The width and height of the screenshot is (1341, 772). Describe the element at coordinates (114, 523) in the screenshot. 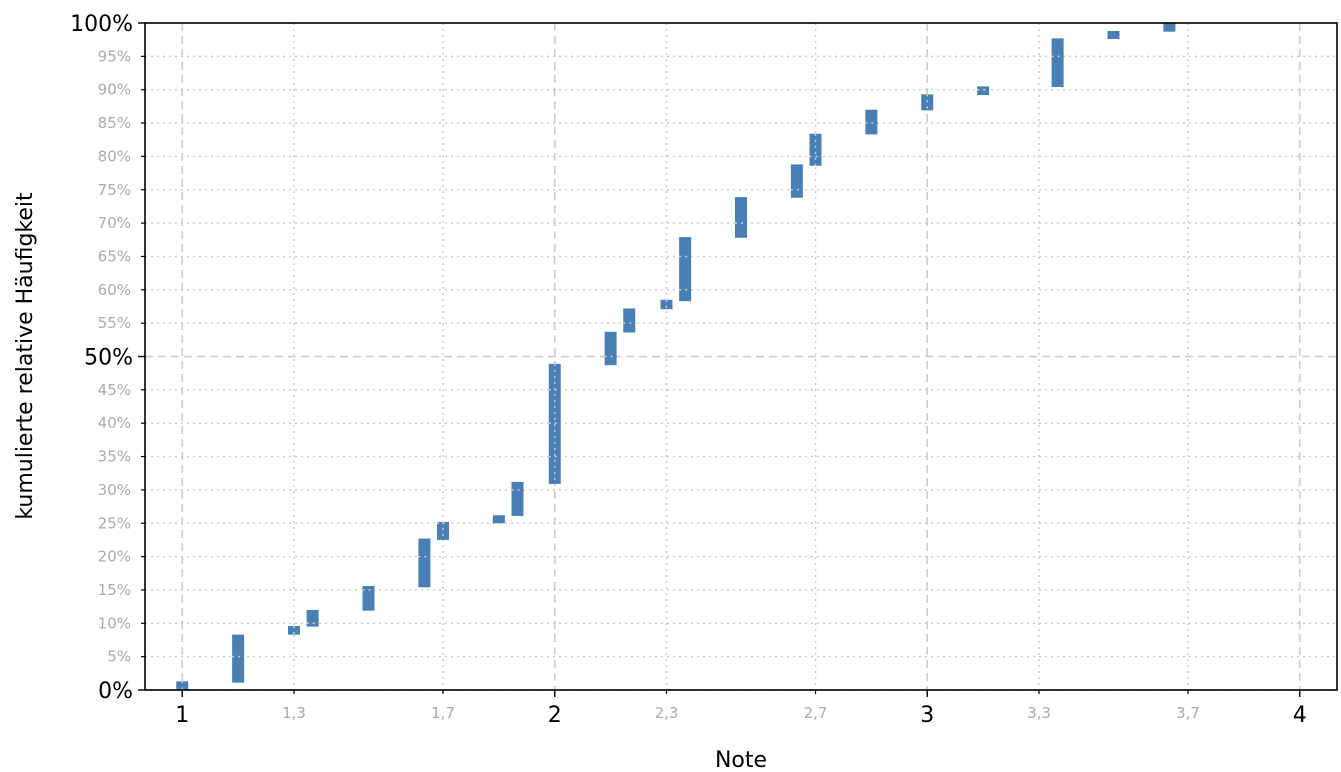

I see `y-minor-tick-label: 25%` at that location.